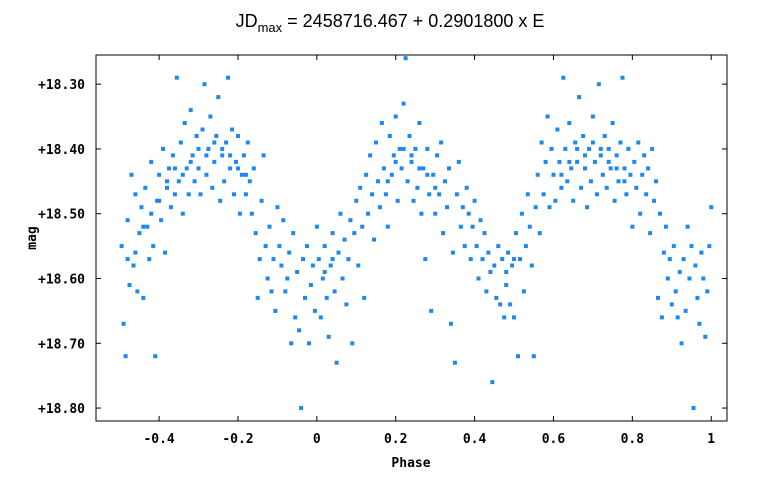 The height and width of the screenshot is (499, 781). Describe the element at coordinates (61, 215) in the screenshot. I see `y-tick-label: +18.50` at that location.